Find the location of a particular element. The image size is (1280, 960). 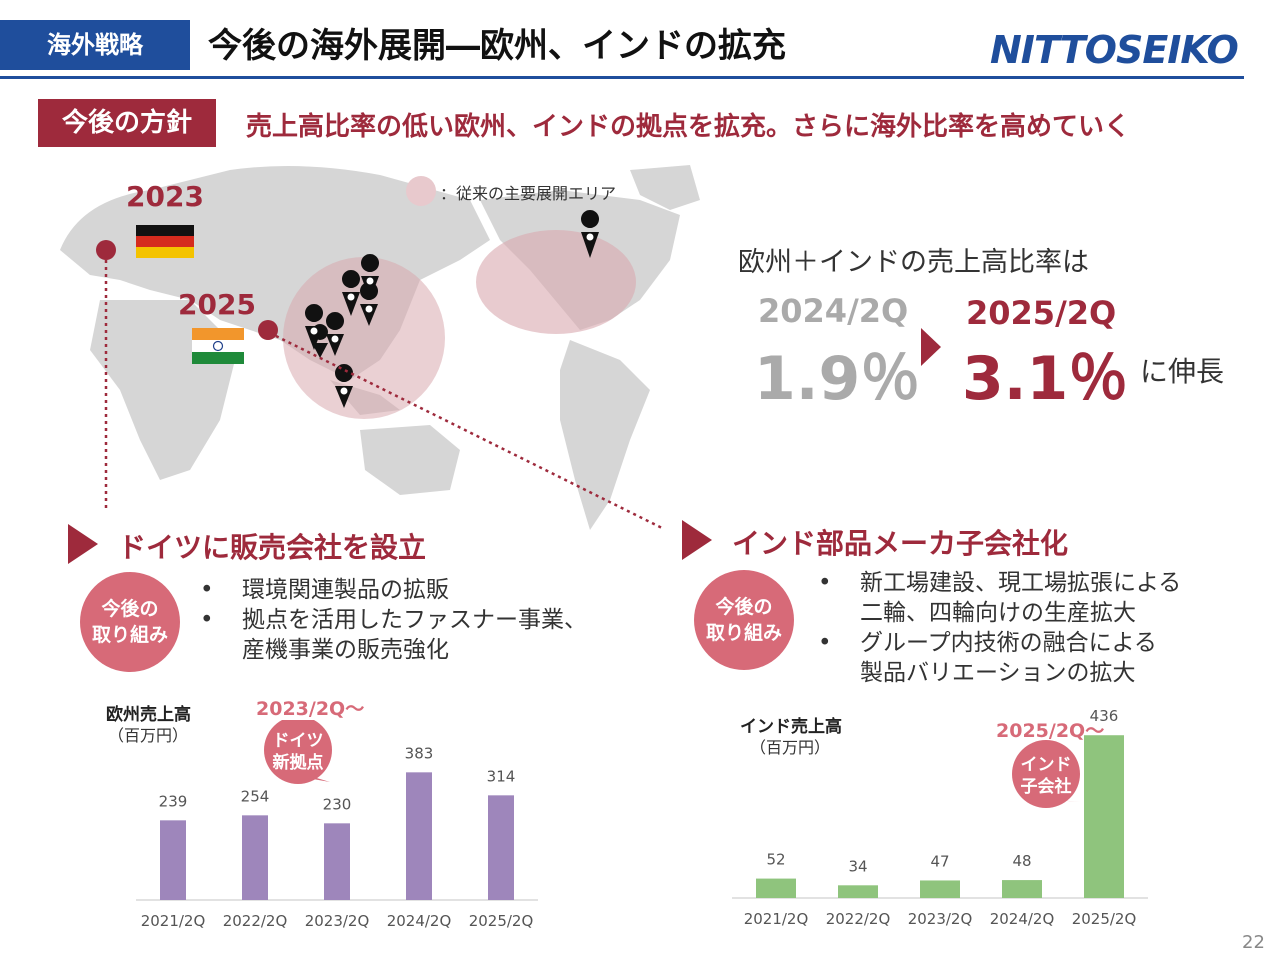

company-logo: NITTOSEIKO is located at coordinates (1114, 50).